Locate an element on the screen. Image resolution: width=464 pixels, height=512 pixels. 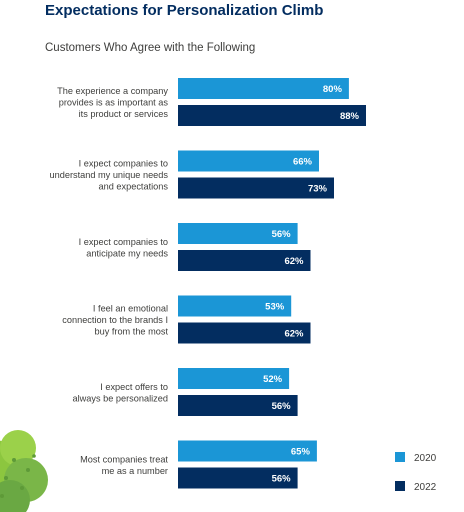
category-label-line: I feel an emotional is located at coordinates (130, 309).